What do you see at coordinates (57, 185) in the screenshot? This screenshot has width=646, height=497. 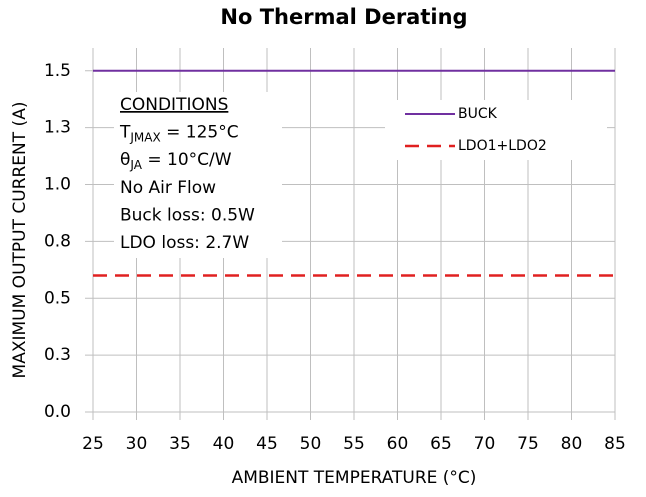 I see `y-tick-label: 1.0` at bounding box center [57, 185].